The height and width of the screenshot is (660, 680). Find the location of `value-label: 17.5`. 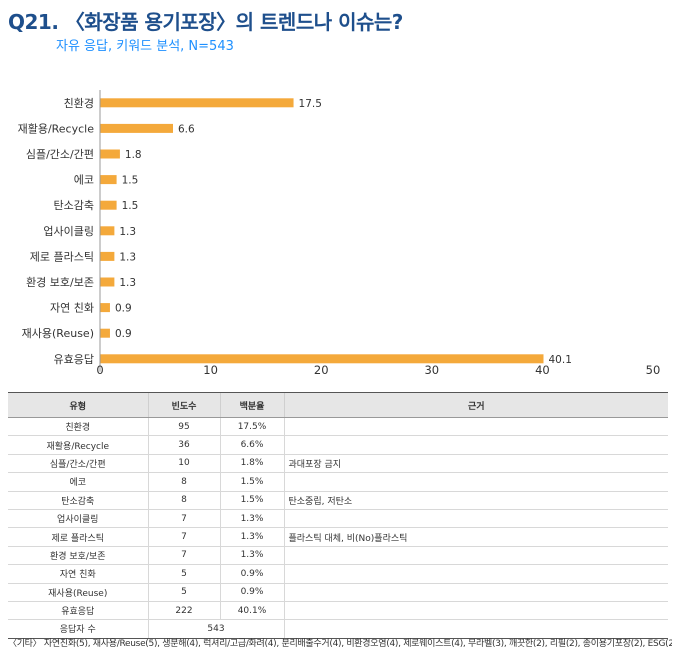

value-label: 17.5 is located at coordinates (310, 104).